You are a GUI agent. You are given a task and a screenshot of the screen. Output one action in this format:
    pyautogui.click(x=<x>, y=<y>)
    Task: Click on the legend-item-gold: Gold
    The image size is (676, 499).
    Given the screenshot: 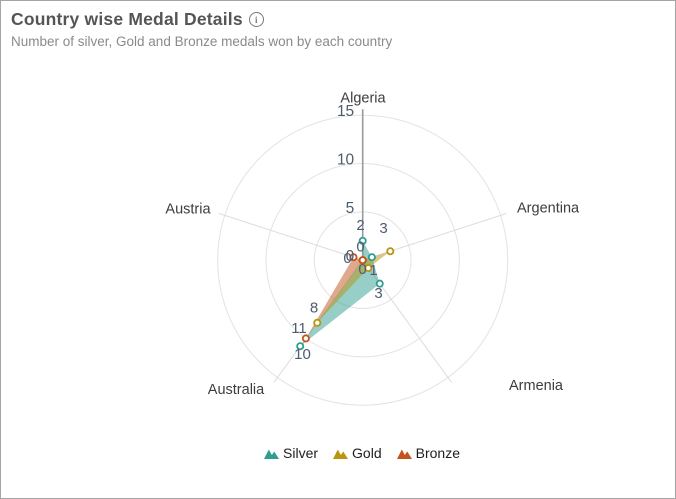 What is the action you would take?
    pyautogui.click(x=357, y=453)
    